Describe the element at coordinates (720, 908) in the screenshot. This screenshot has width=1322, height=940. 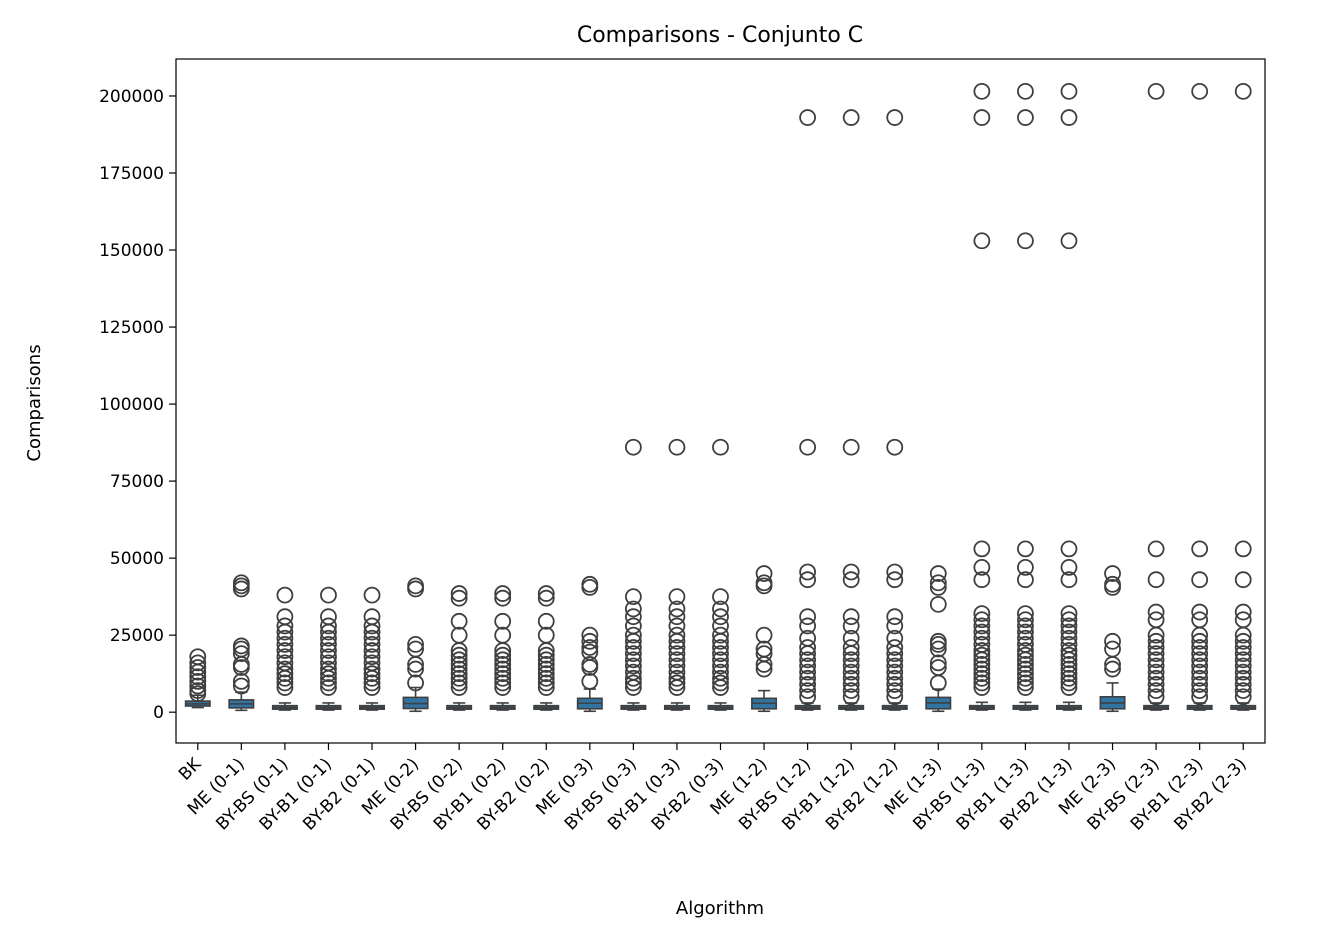
I see `x-axis-label: Algorithm` at that location.